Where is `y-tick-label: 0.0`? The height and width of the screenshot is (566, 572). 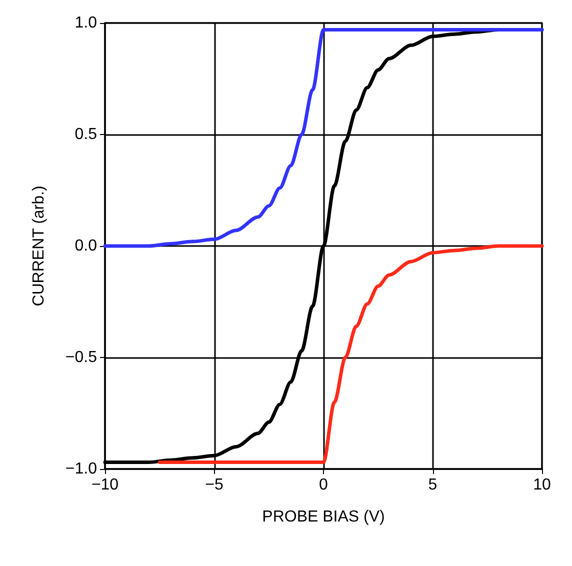 y-tick-label: 0.0 is located at coordinates (86, 246).